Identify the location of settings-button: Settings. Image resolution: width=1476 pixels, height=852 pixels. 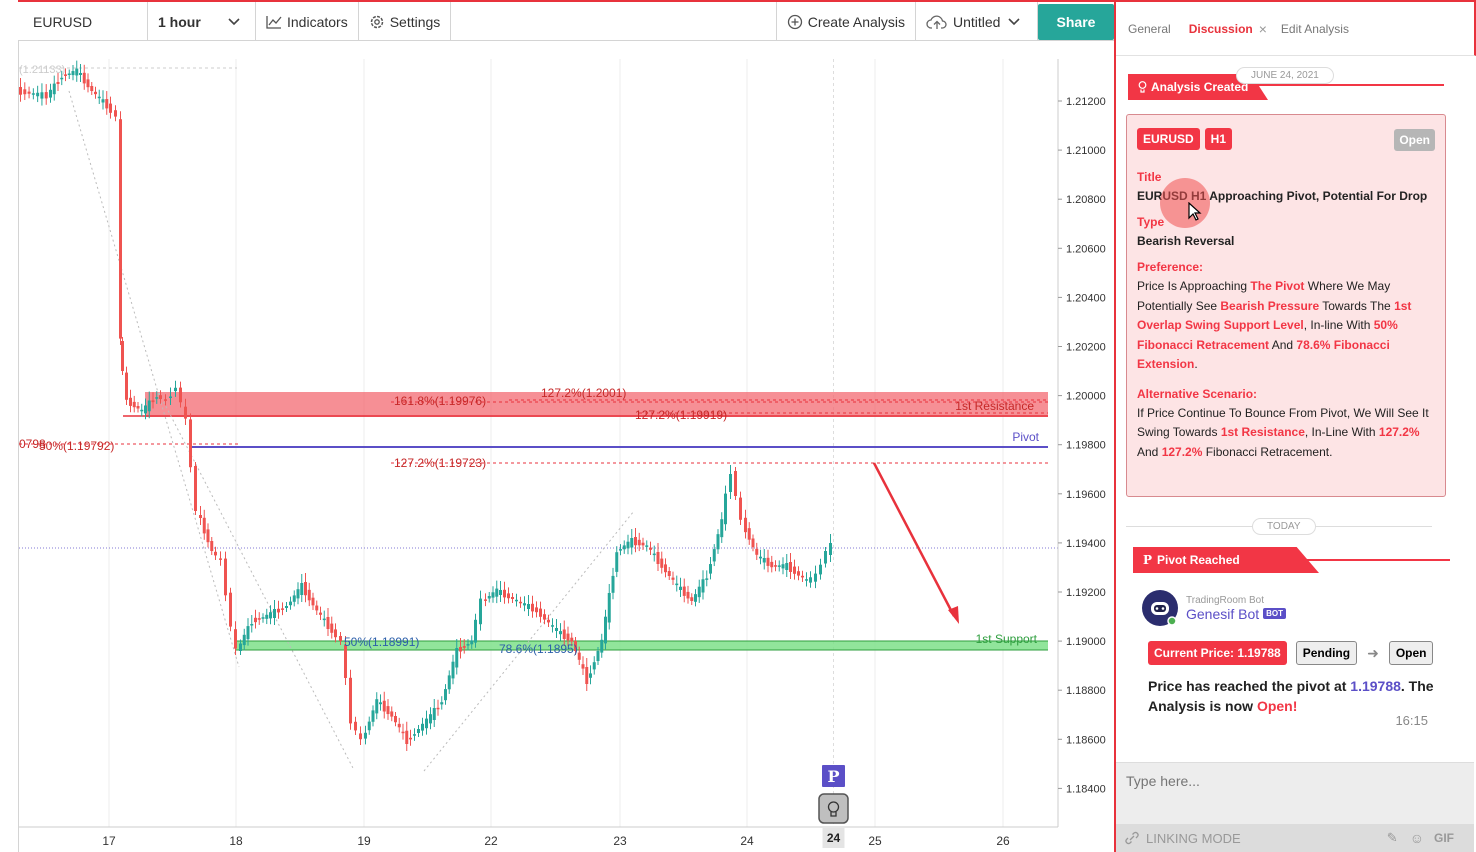
(405, 21).